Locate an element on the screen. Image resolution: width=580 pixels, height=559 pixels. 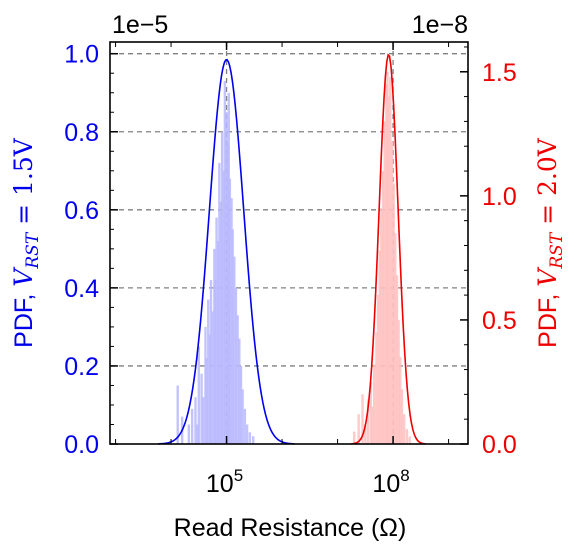
left-axis-title-value: = 1.5V is located at coordinates (23, 185).